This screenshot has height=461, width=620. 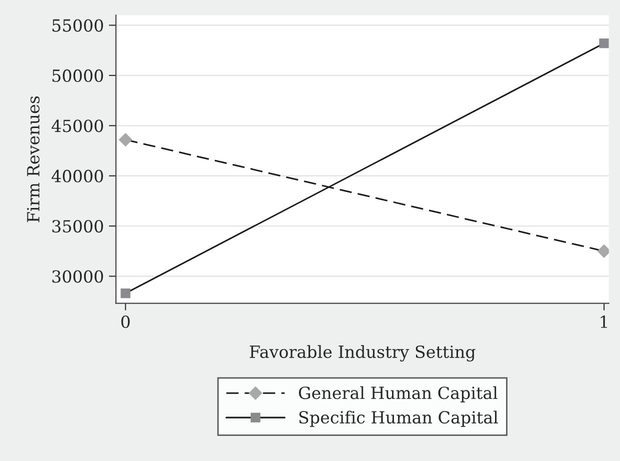 I want to click on y-tick-label: 55000, so click(x=78, y=25).